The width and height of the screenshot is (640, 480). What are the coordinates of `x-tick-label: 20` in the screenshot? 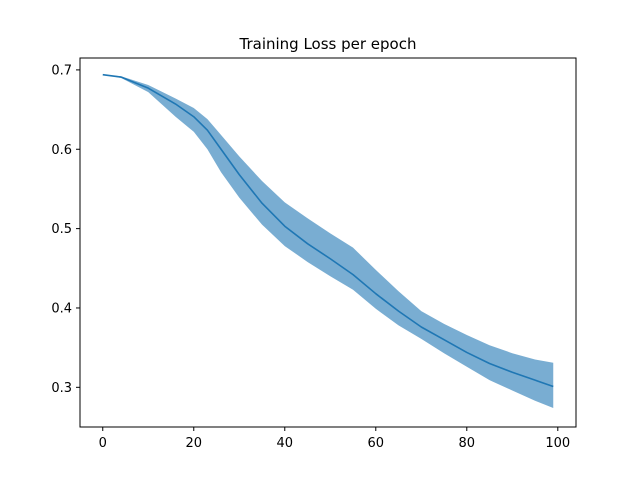 It's located at (193, 443).